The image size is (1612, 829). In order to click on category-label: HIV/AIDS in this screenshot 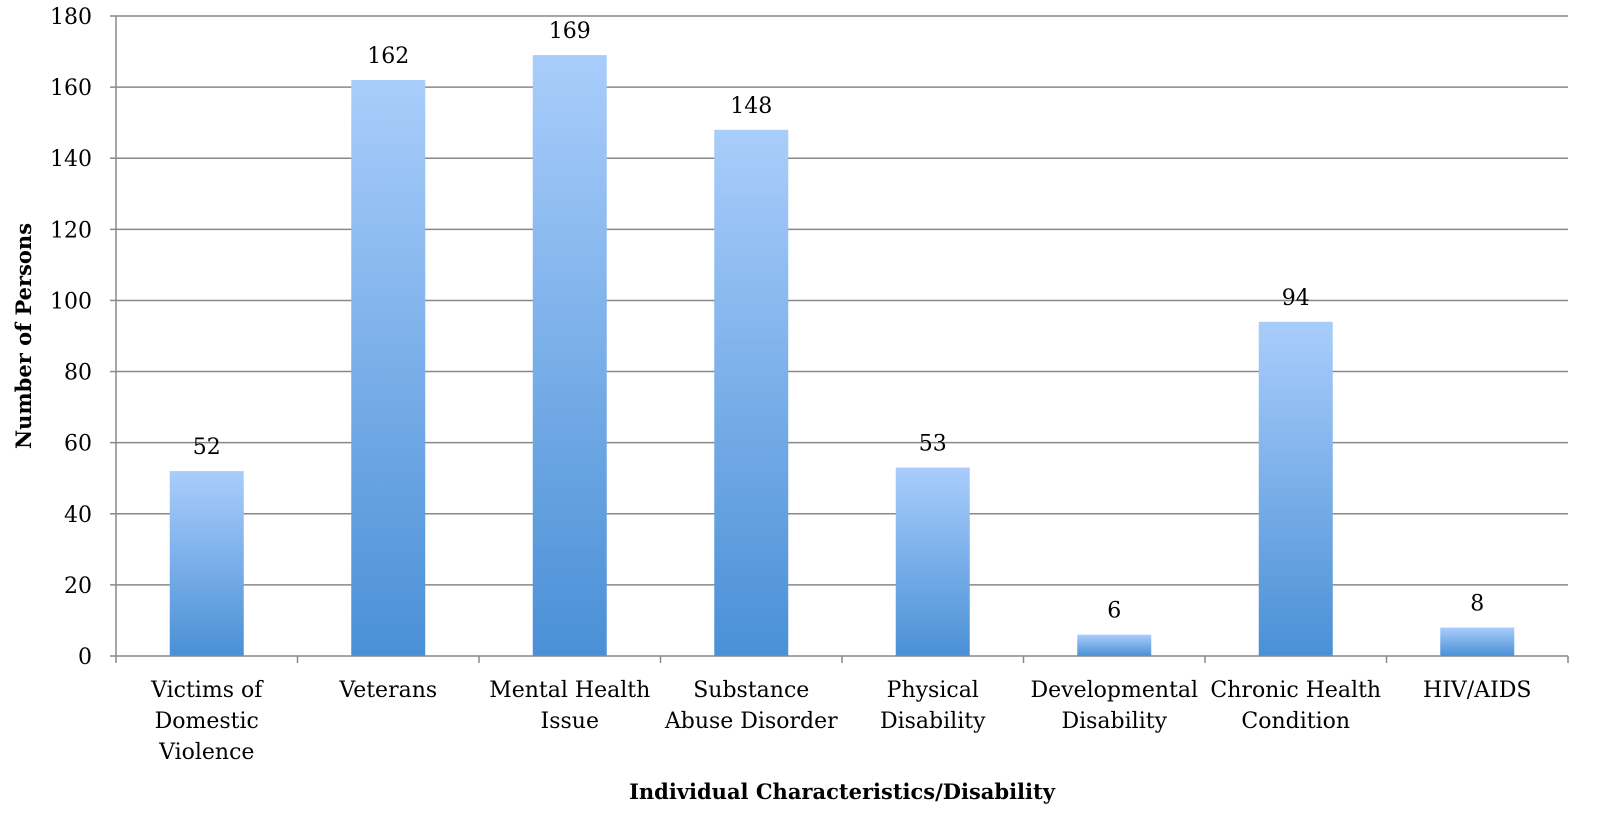, I will do `click(1477, 690)`.